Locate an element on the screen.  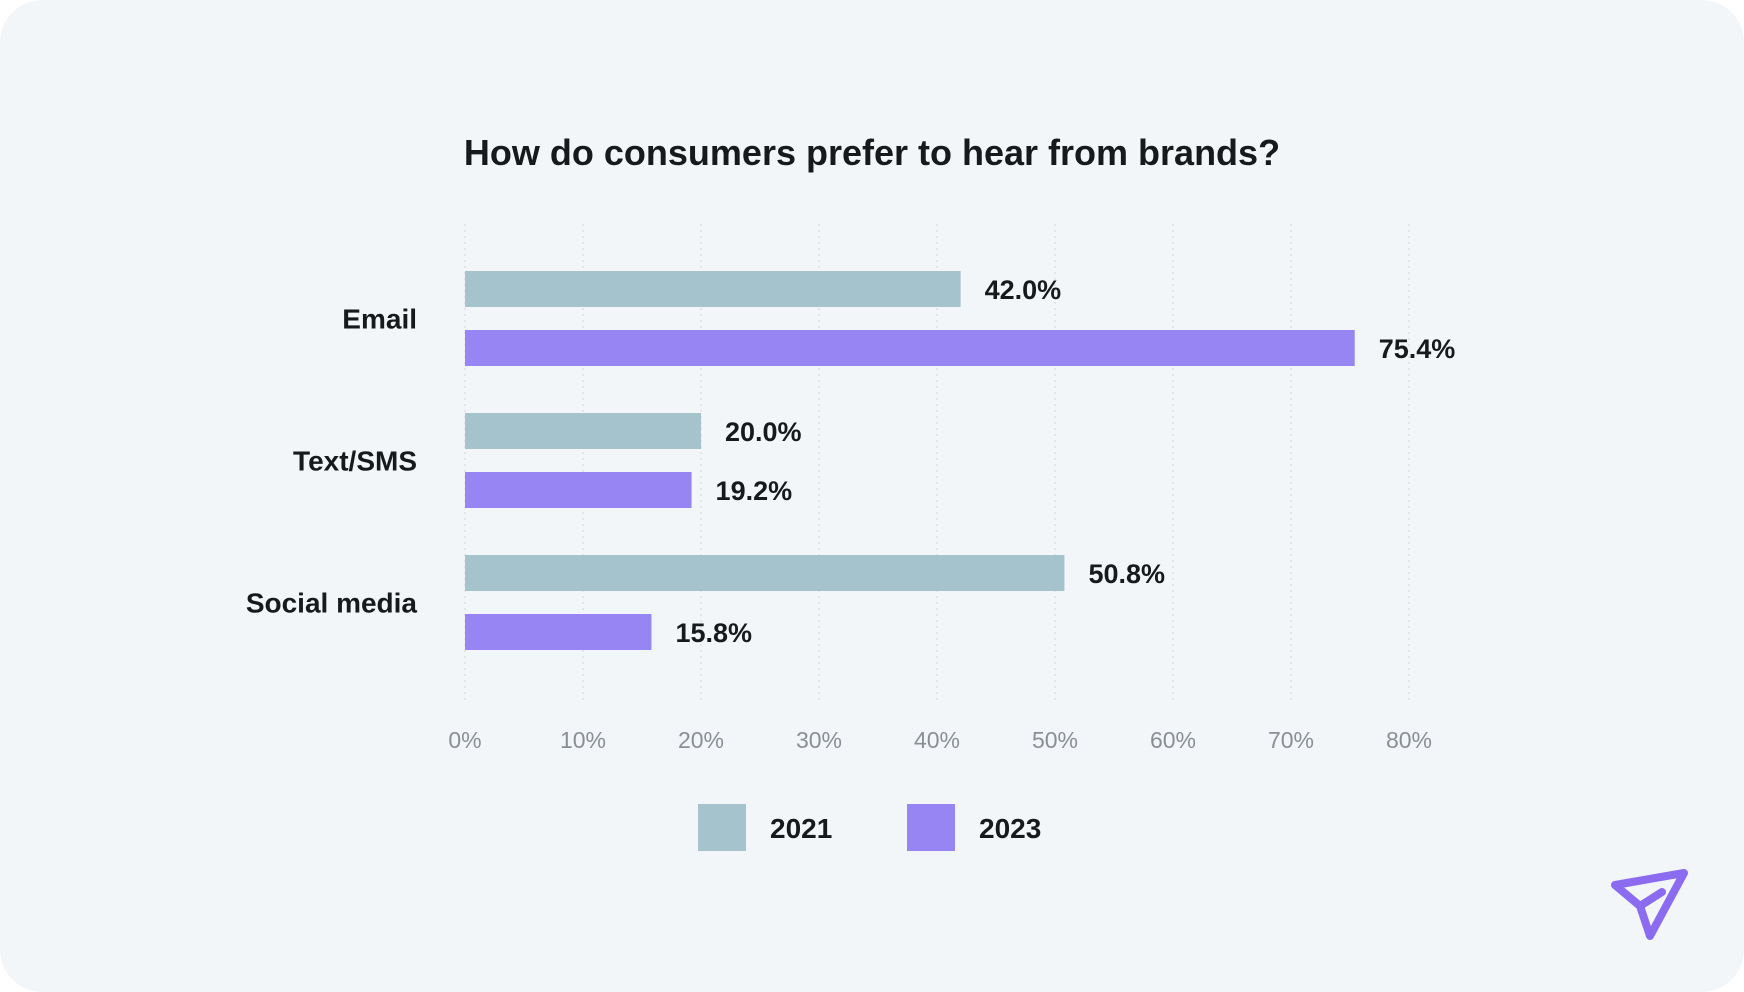
data-label: 42.0% is located at coordinates (1023, 290).